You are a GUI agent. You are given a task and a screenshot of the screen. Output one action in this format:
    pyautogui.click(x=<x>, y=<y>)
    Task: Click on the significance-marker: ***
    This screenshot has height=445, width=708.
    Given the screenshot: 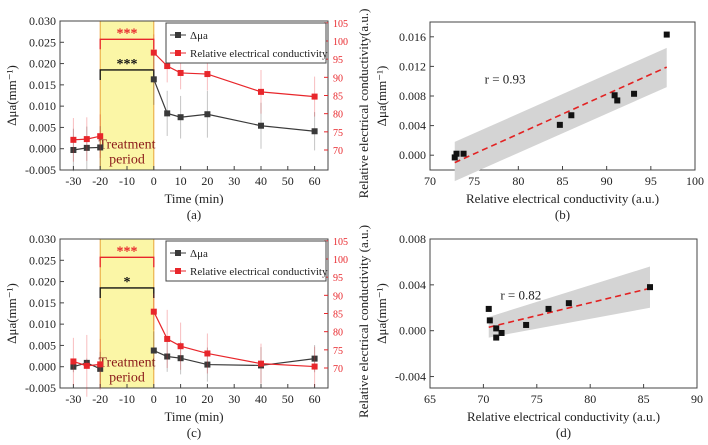 What is the action you would take?
    pyautogui.click(x=127, y=251)
    